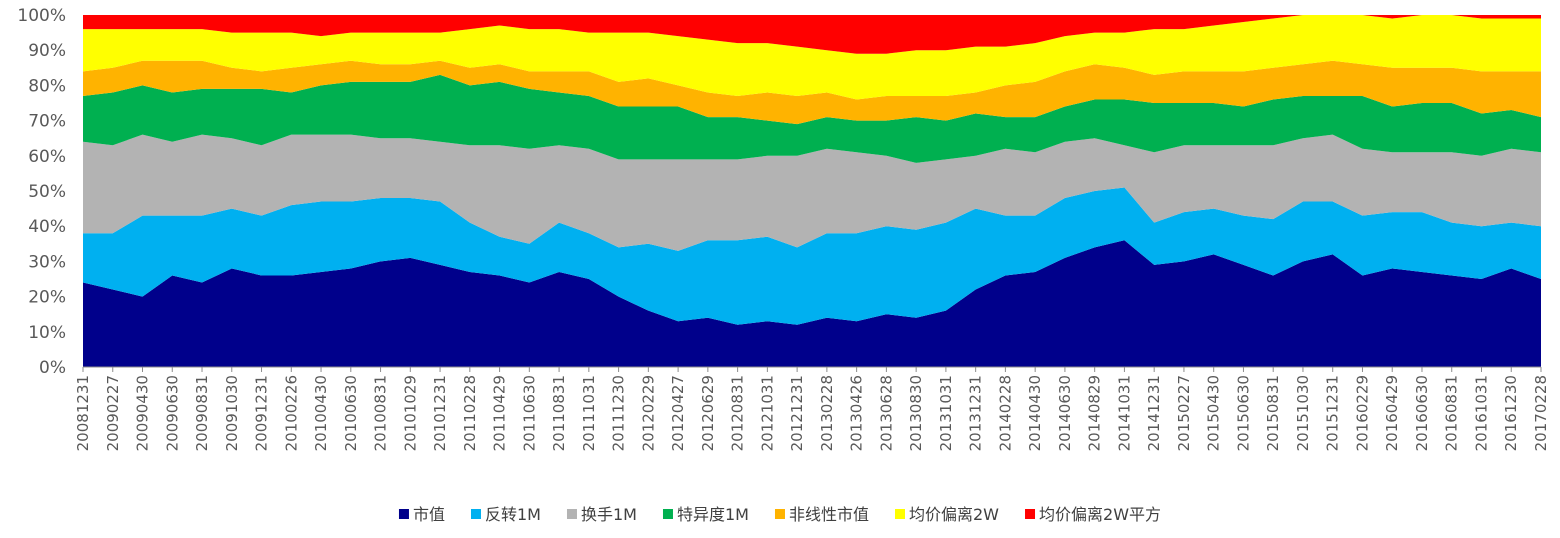 Image resolution: width=1560 pixels, height=538 pixels. What do you see at coordinates (1362, 413) in the screenshot?
I see `x-tick-label: 20160229` at bounding box center [1362, 413].